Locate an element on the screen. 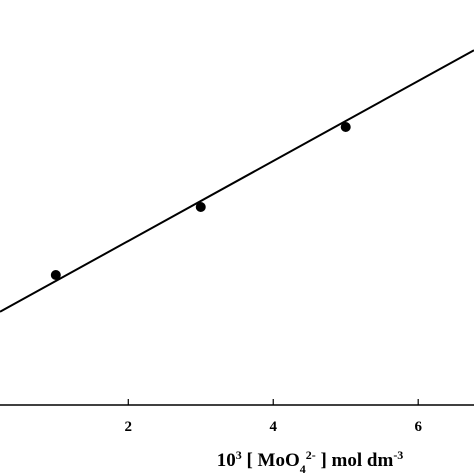 The height and width of the screenshot is (474, 474). x-axis-label: 103 [ MoO42- ] mol dm-3 is located at coordinates (310, 461).